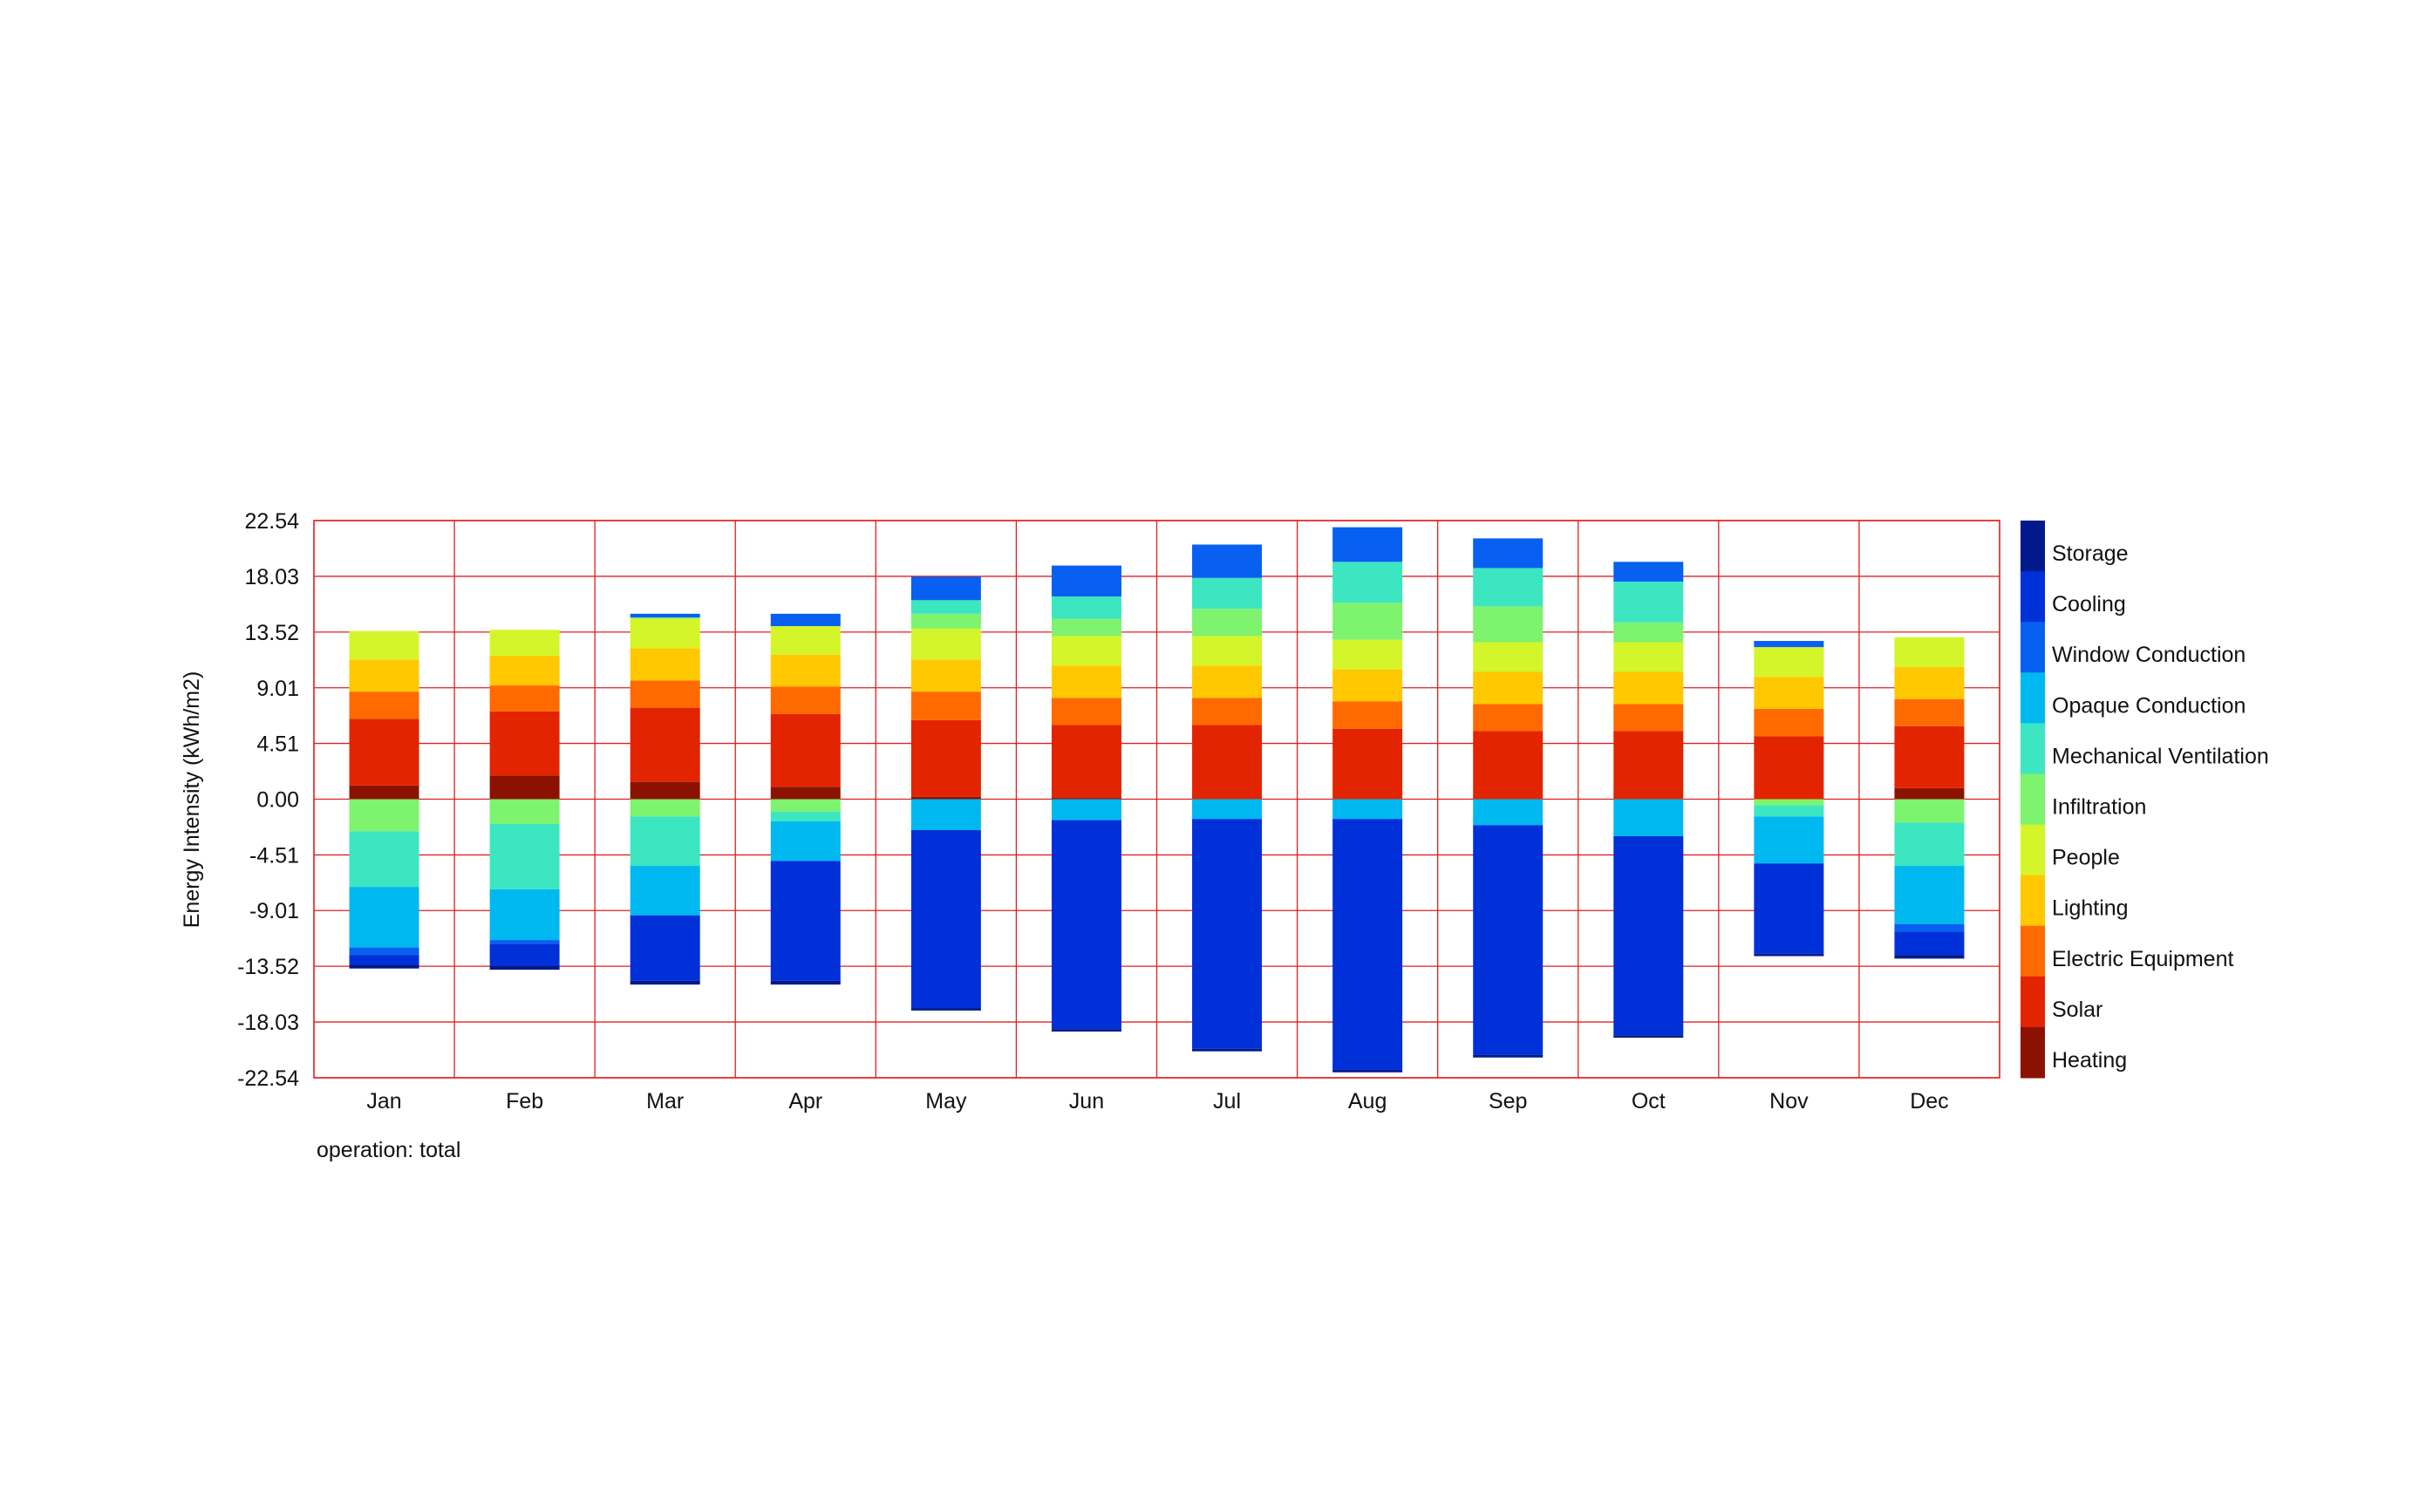 The width and height of the screenshot is (2433, 1512). Describe the element at coordinates (271, 577) in the screenshot. I see `y-tick-label: 18.03` at that location.